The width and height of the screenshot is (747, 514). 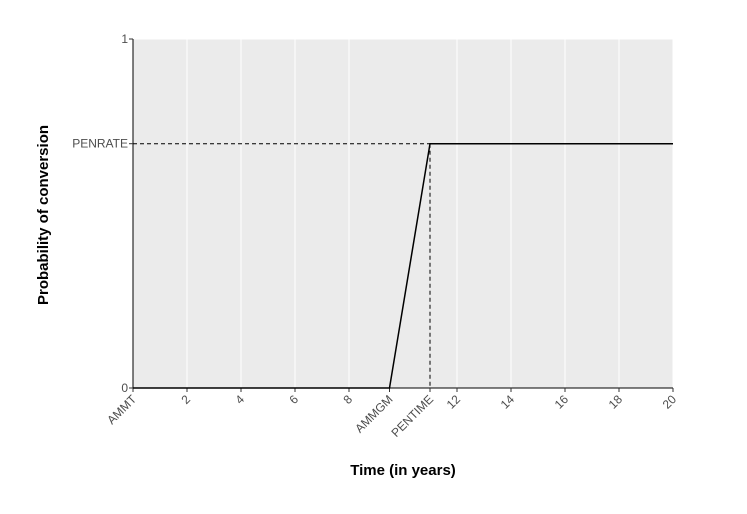 I want to click on x-axis-title: Time (in years), so click(x=403, y=470).